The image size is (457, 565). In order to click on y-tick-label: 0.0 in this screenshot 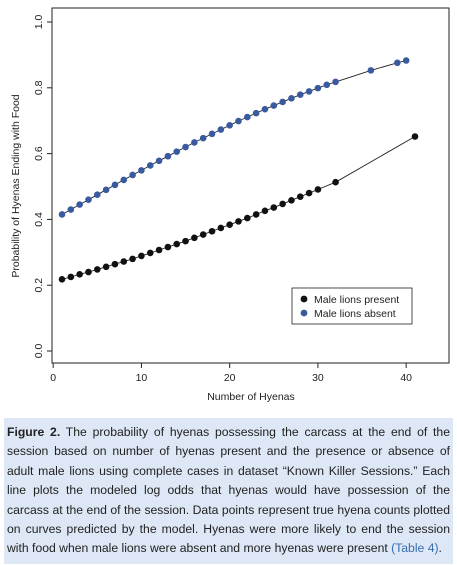, I will do `click(39, 351)`.